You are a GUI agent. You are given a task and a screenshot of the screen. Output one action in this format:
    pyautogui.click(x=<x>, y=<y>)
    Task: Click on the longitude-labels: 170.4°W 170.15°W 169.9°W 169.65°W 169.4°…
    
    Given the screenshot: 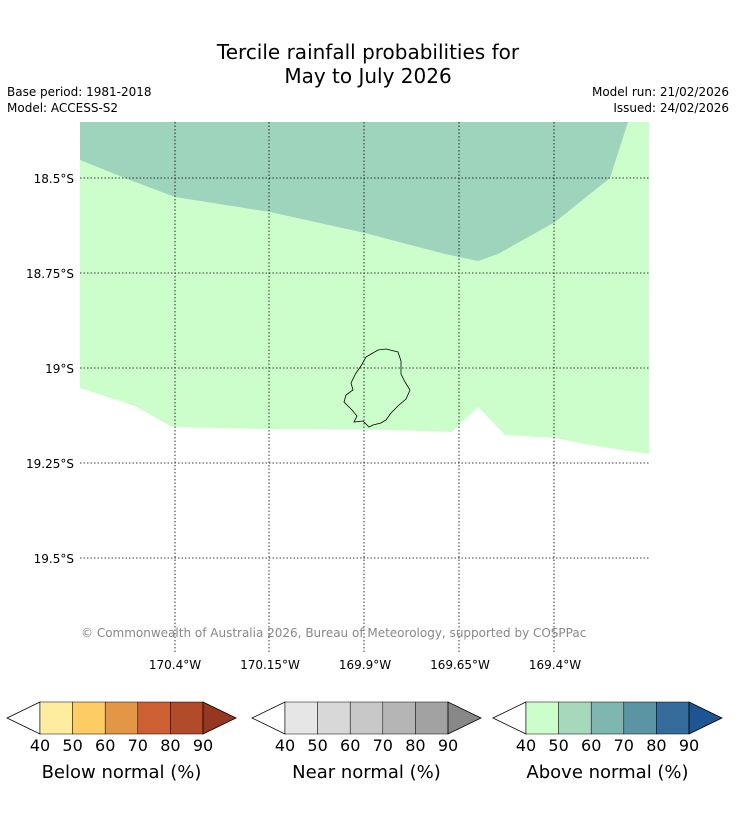 What is the action you would take?
    pyautogui.click(x=365, y=665)
    